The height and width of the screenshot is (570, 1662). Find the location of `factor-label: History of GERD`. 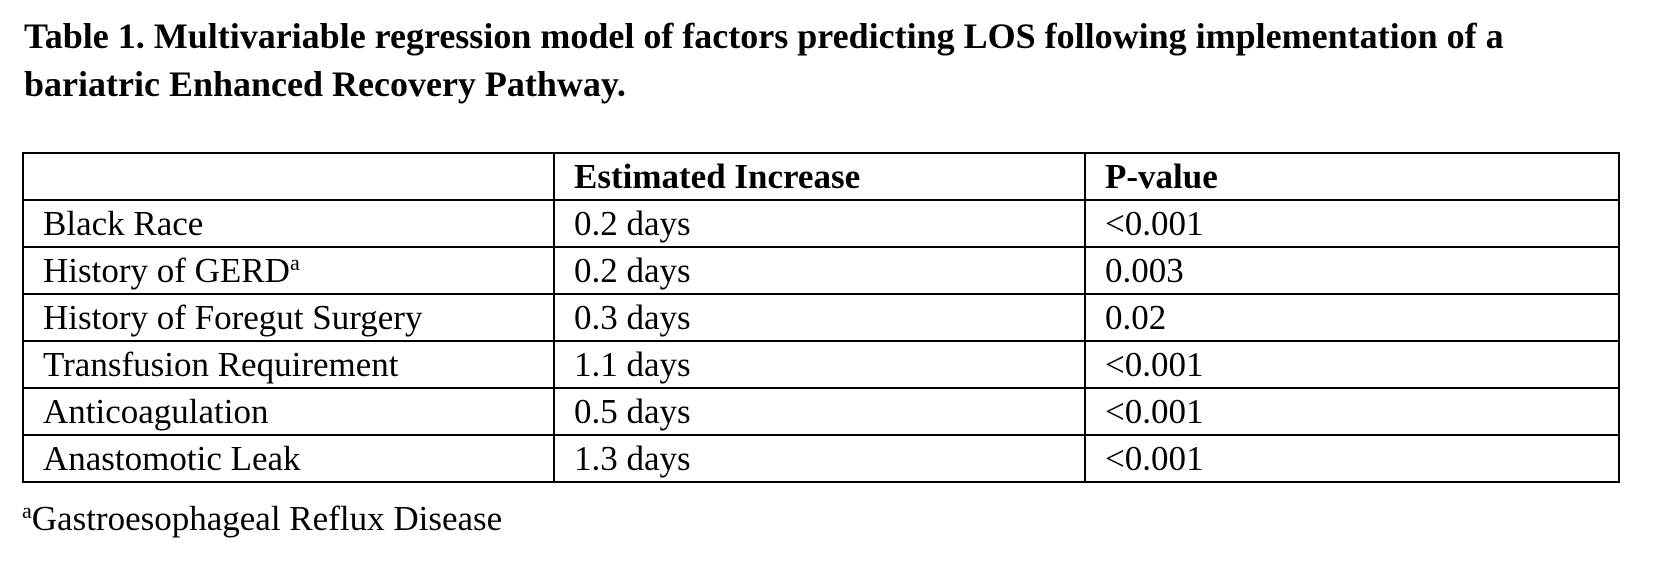

factor-label: History of GERD is located at coordinates (166, 270).